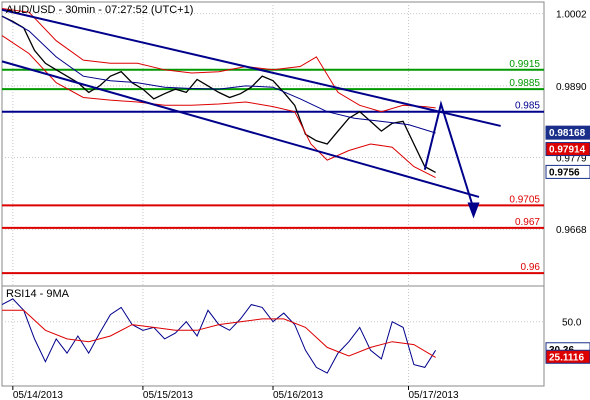  I want to click on price-y-tick-label: 0.9779, so click(571, 159).